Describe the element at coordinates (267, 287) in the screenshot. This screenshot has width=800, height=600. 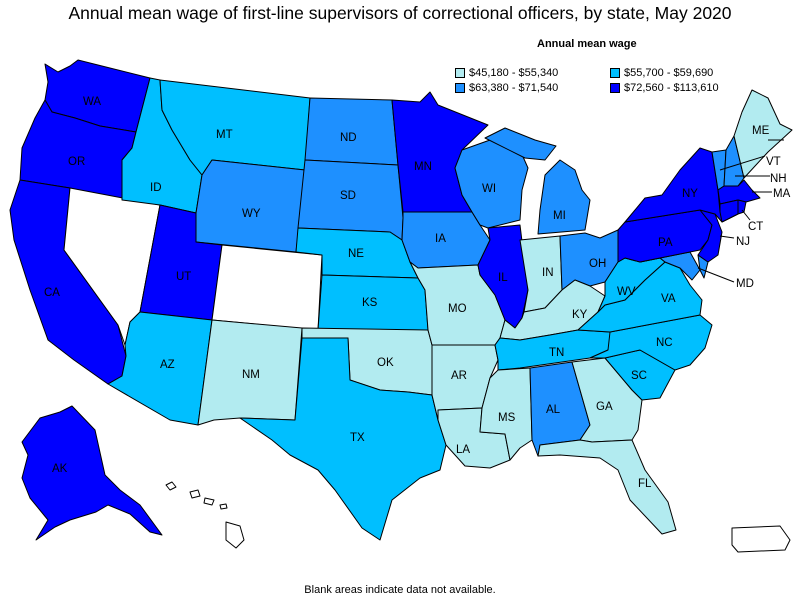
I see `state-CO` at that location.